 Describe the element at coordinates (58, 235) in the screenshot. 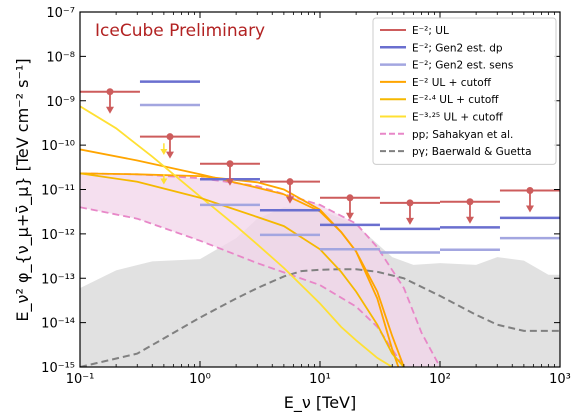

I see `y-tick-label-3: 10⁻¹²` at that location.